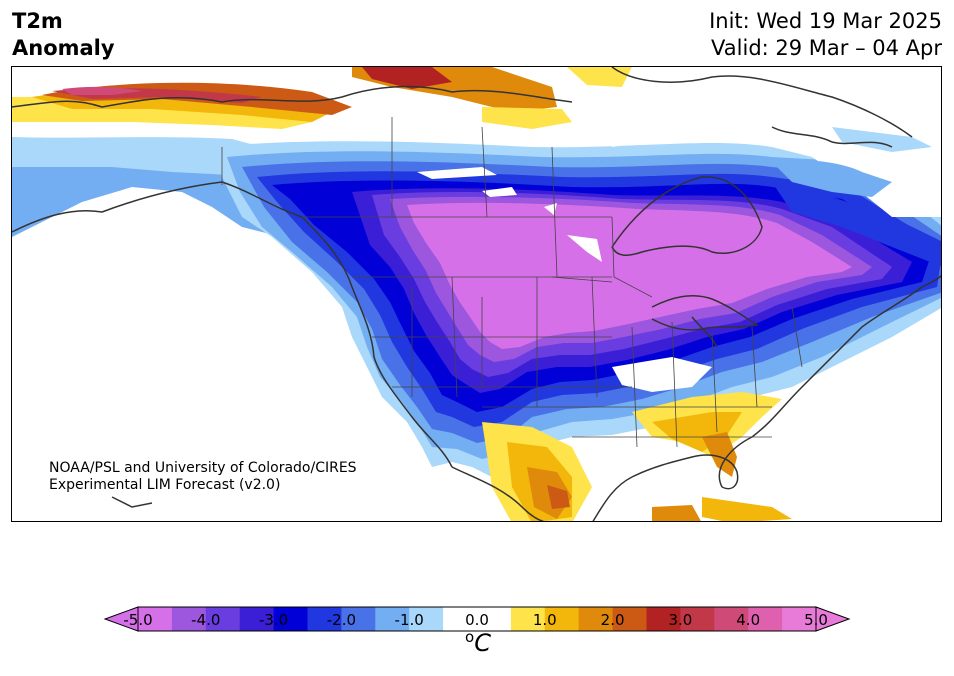  Describe the element at coordinates (882, 139) in the screenshot. I see `anomaly-labrador-pale` at that location.